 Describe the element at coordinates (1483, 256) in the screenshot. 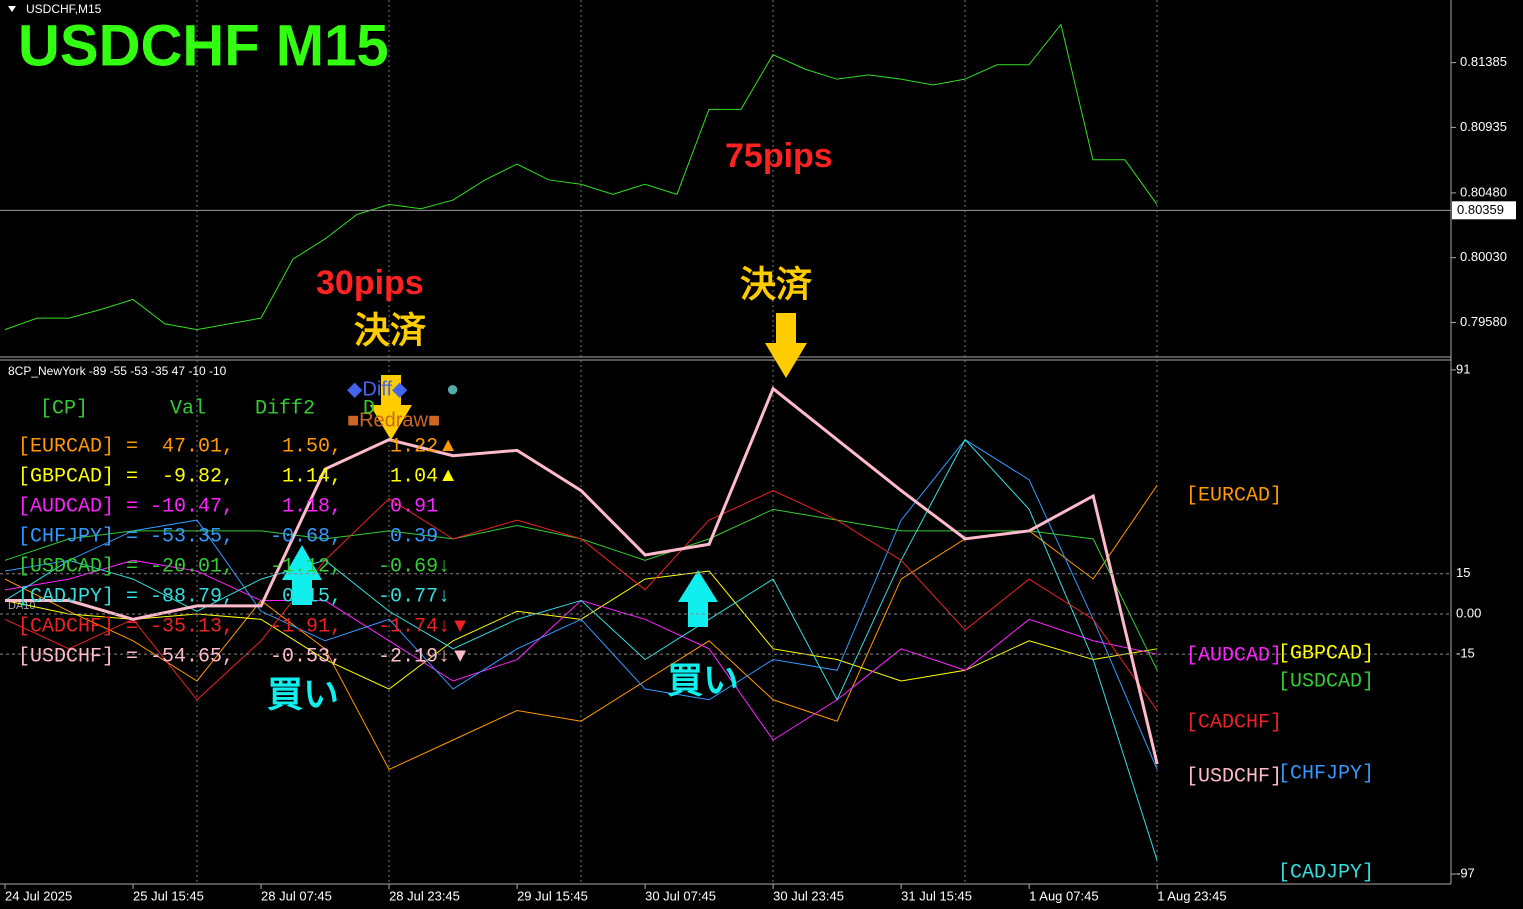

I see `y-tick-label: 0.80030` at that location.